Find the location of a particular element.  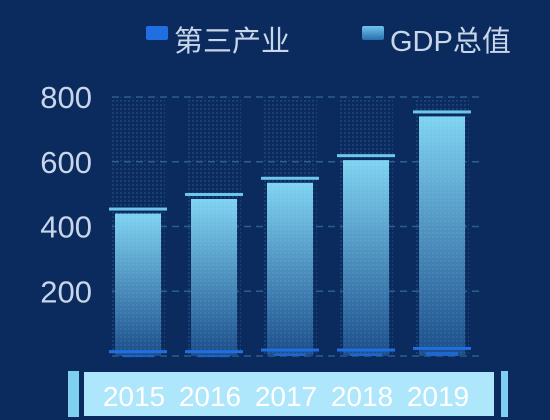

x-tick-label: 2017 is located at coordinates (286, 396).